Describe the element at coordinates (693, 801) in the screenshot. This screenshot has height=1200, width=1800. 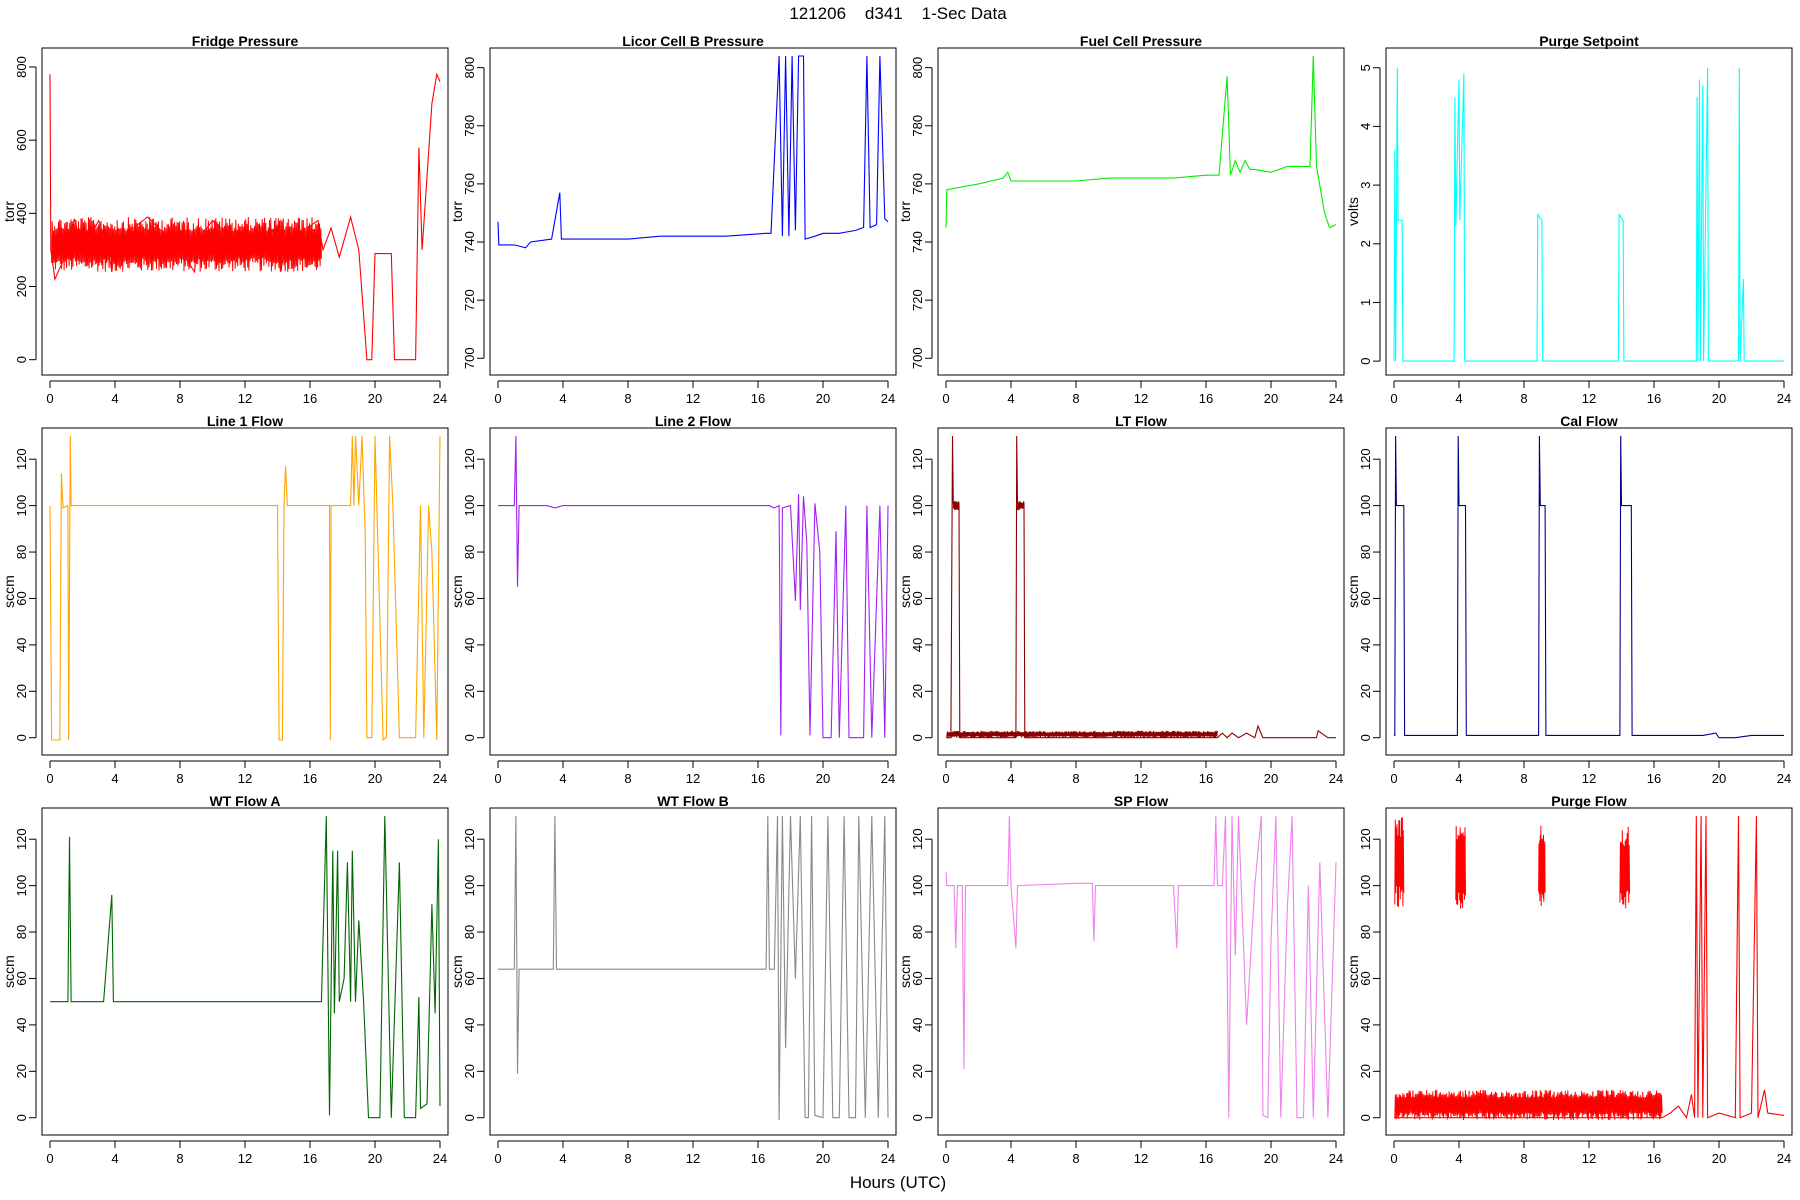
I see `panel-title: WT Flow B` at that location.